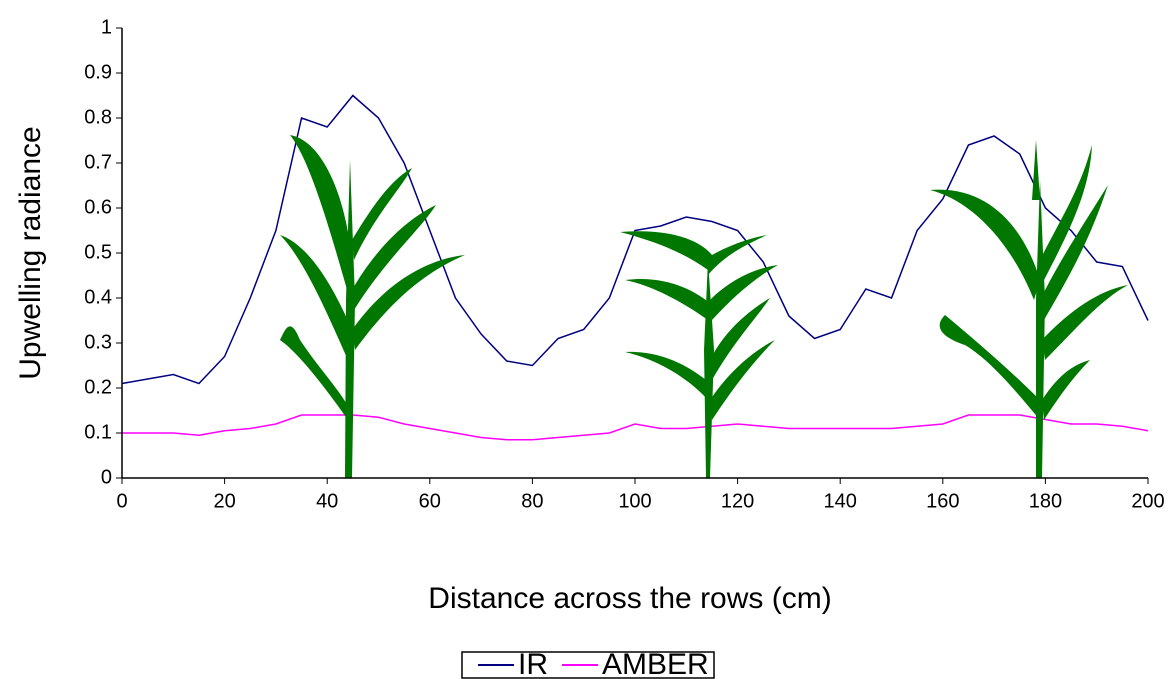  Describe the element at coordinates (1147, 501) in the screenshot. I see `x-tick-label: 200` at that location.